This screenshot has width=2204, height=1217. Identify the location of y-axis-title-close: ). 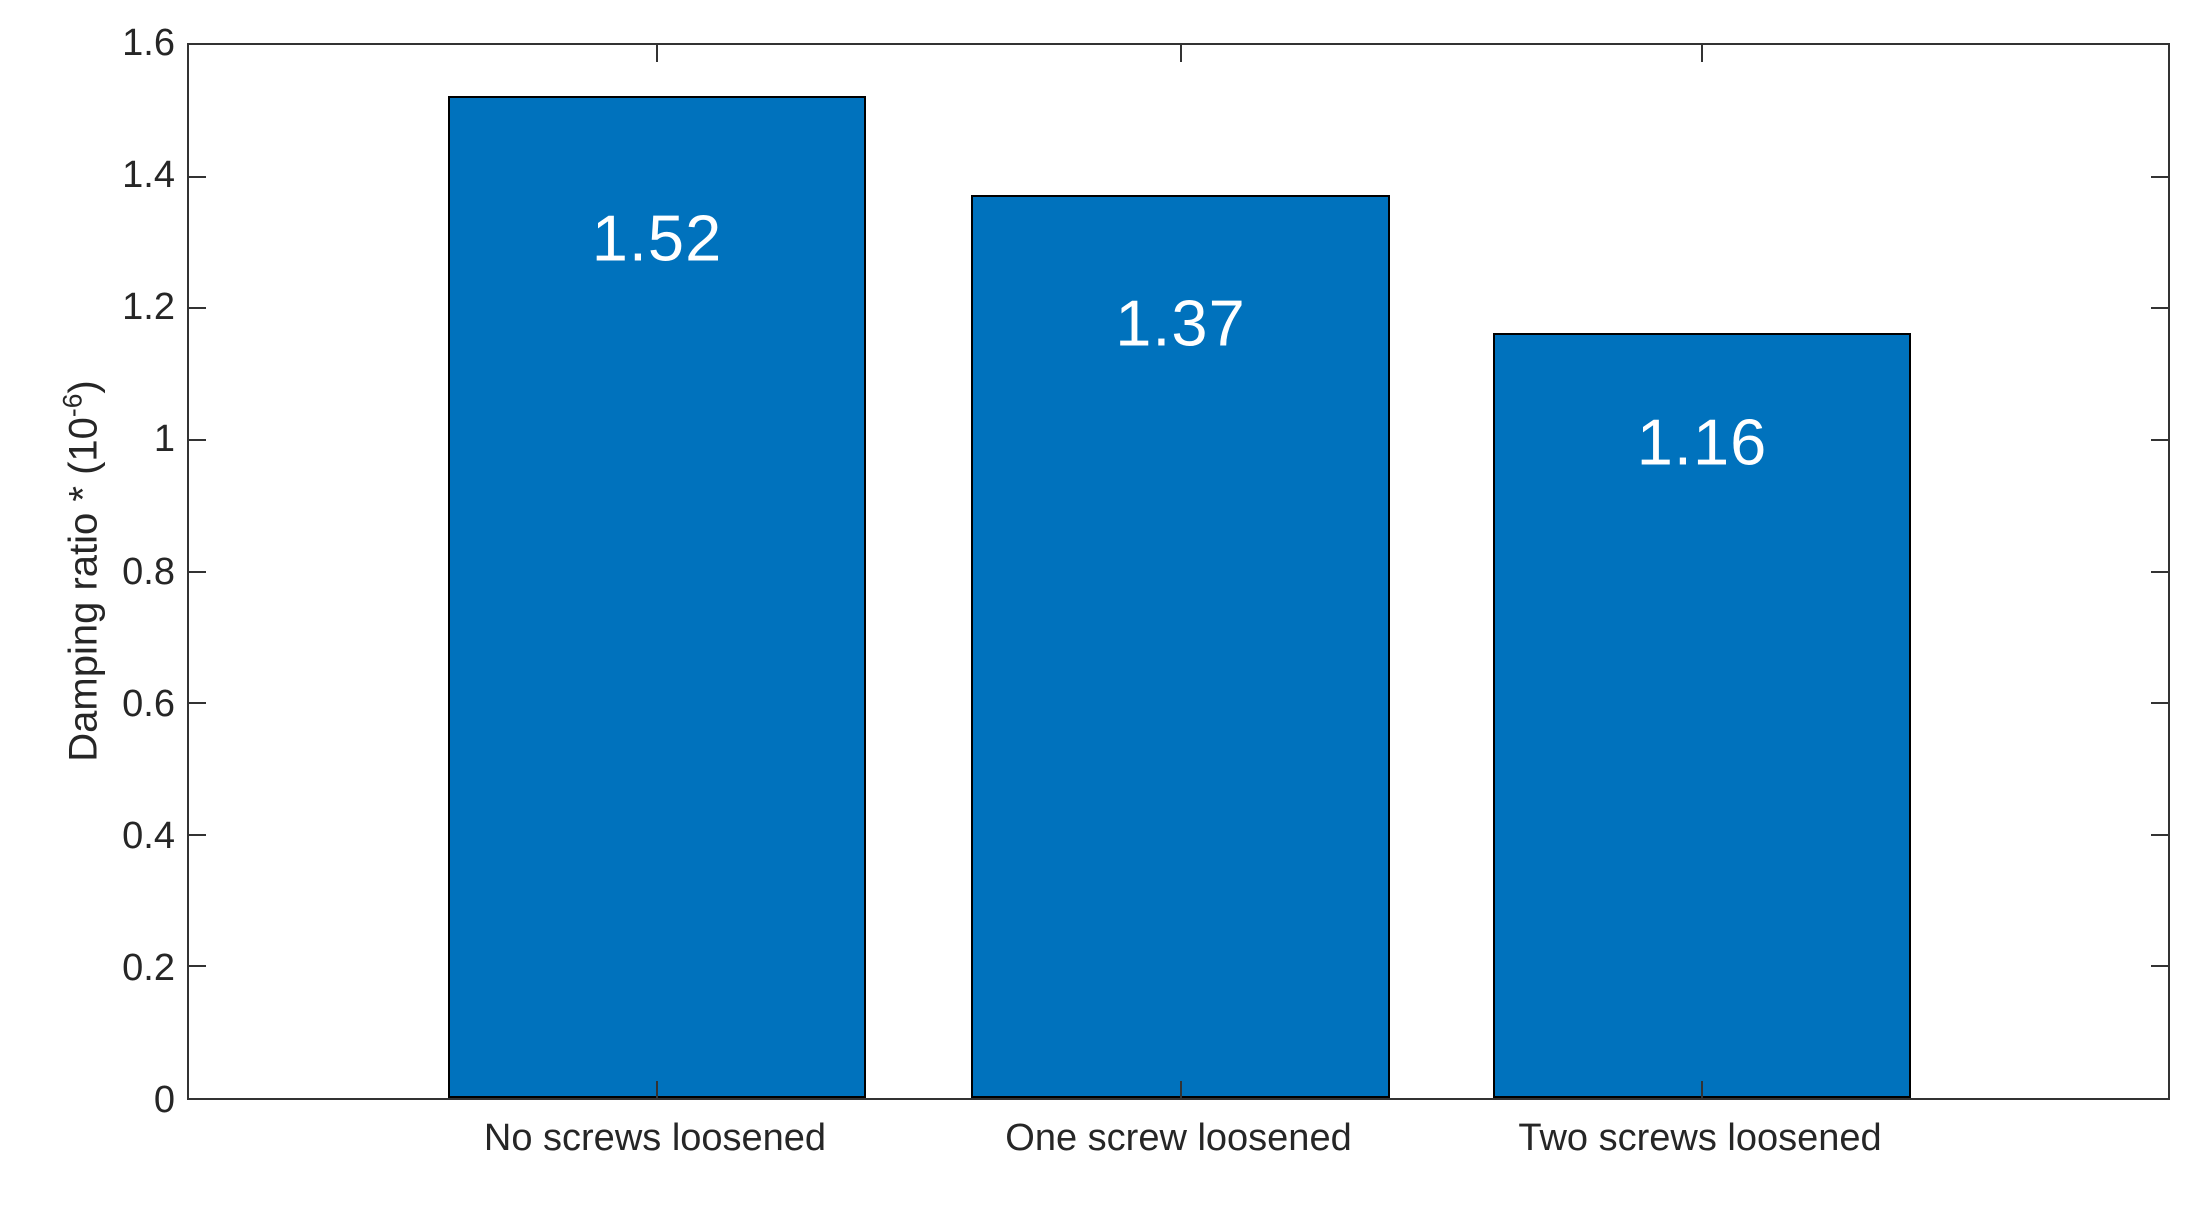
(83, 387).